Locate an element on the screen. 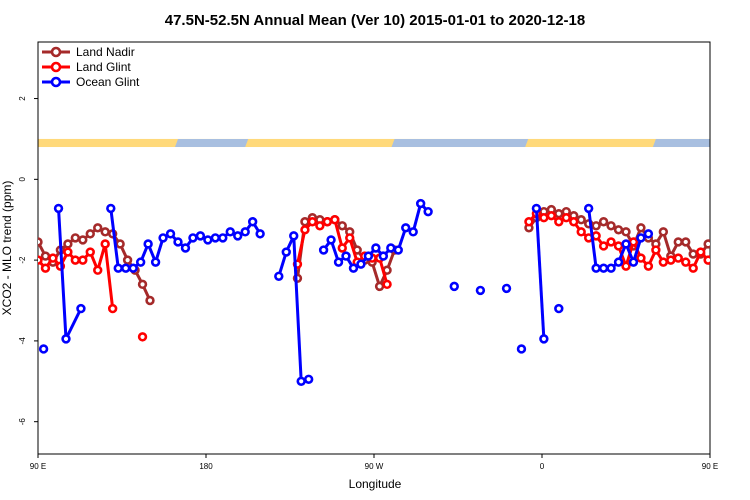 This screenshot has width=750, height=500. band-land is located at coordinates (374, 143).